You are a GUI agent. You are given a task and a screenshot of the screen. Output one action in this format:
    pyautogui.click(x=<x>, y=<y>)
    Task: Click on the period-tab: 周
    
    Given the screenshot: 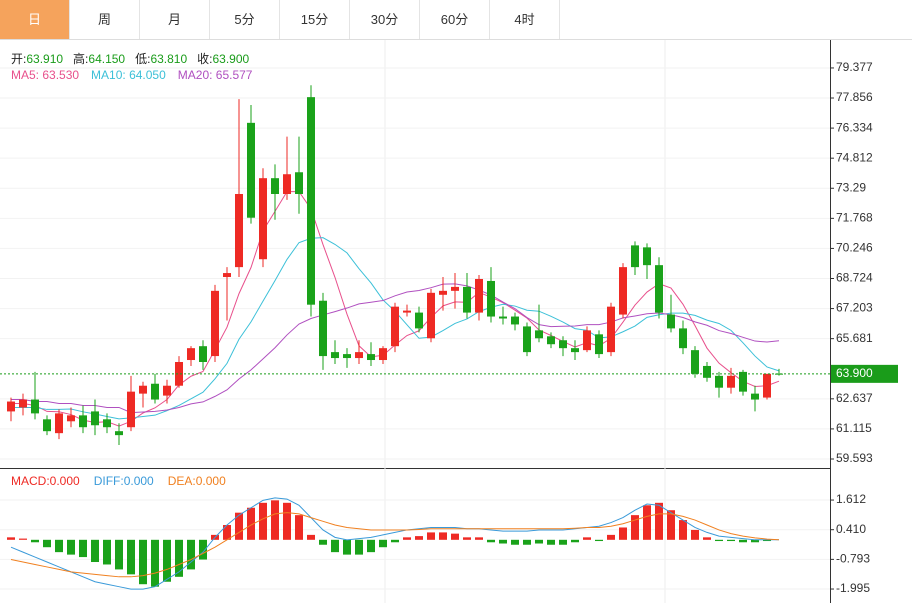 What is the action you would take?
    pyautogui.click(x=105, y=19)
    